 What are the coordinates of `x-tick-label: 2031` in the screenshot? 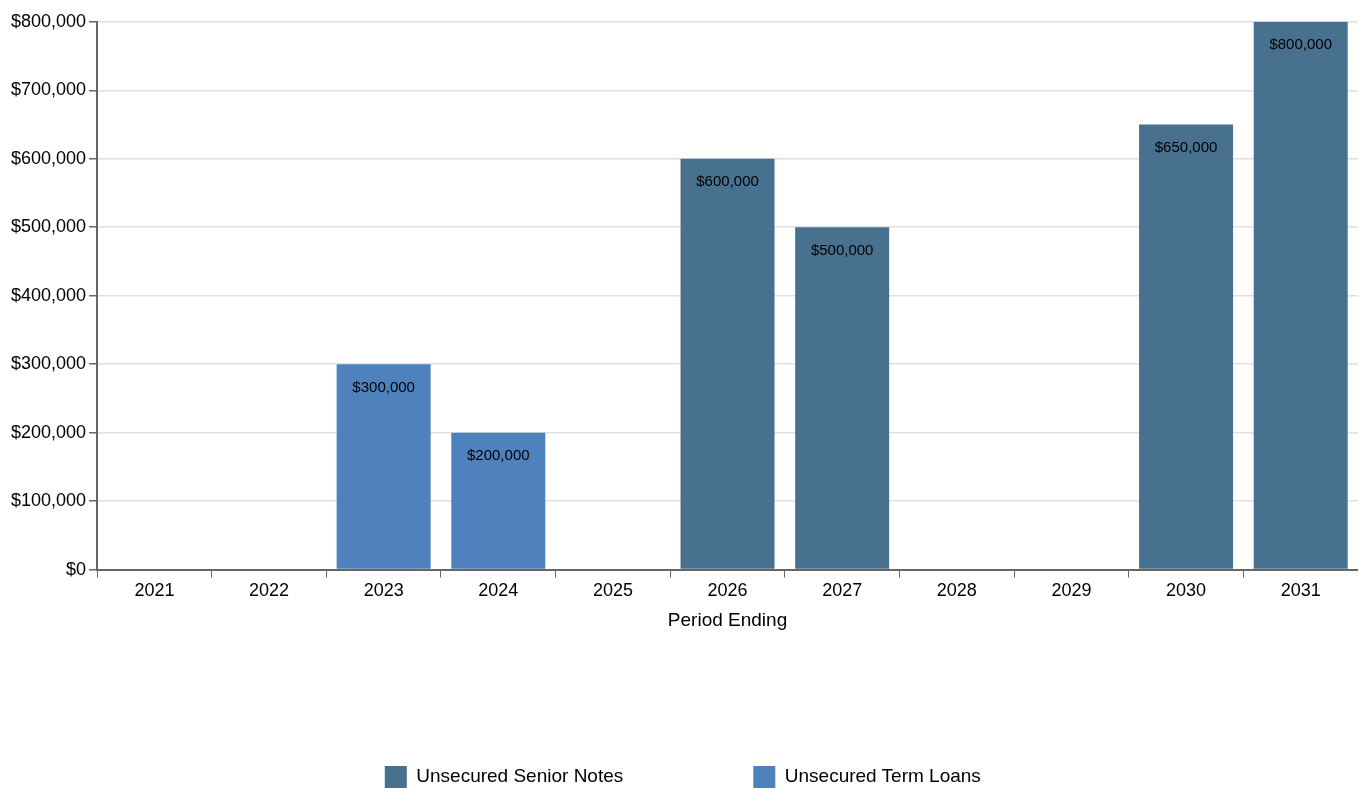 It's located at (1300, 590).